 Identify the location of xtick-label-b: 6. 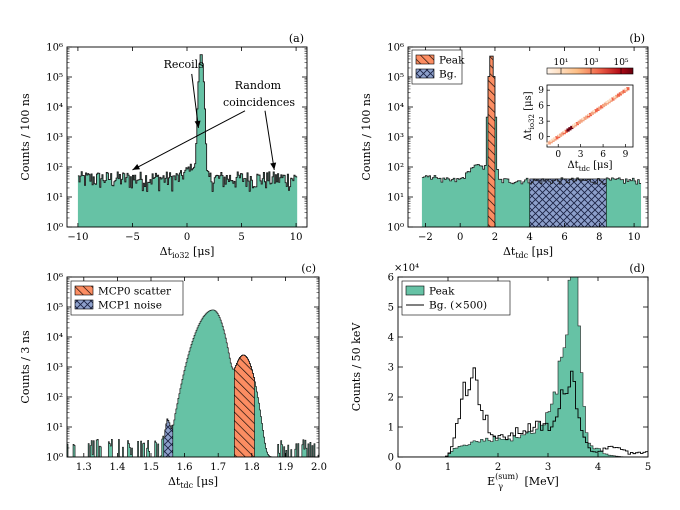
(564, 237).